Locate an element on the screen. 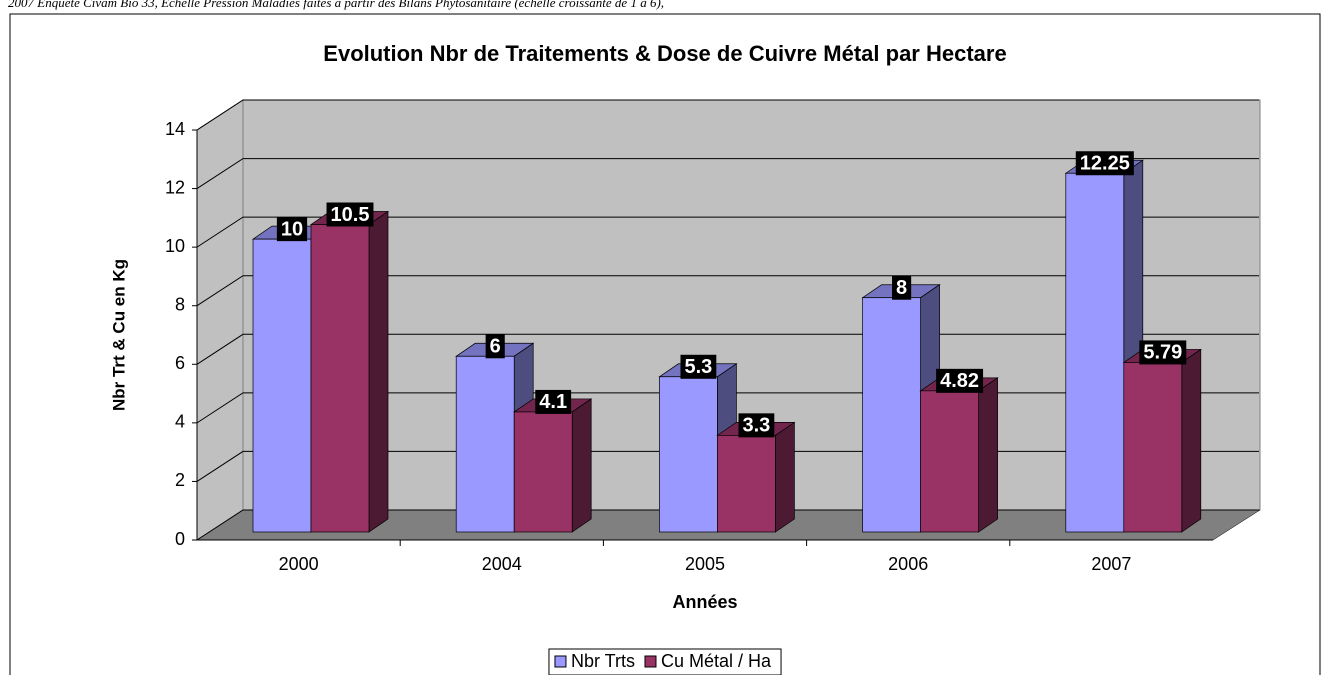 Image resolution: width=1333 pixels, height=675 pixels. y-tick-label: 12 is located at coordinates (175, 187).